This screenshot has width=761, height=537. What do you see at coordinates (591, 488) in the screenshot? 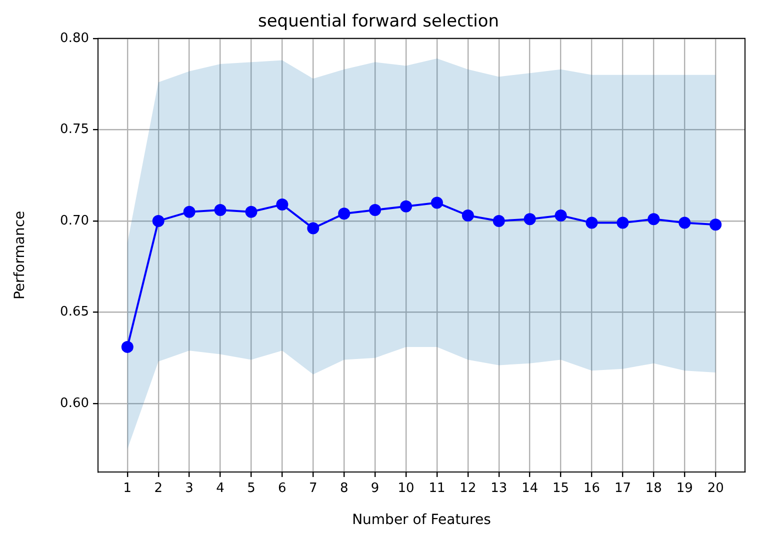
I see `x-tick-label: 16` at bounding box center [591, 488].